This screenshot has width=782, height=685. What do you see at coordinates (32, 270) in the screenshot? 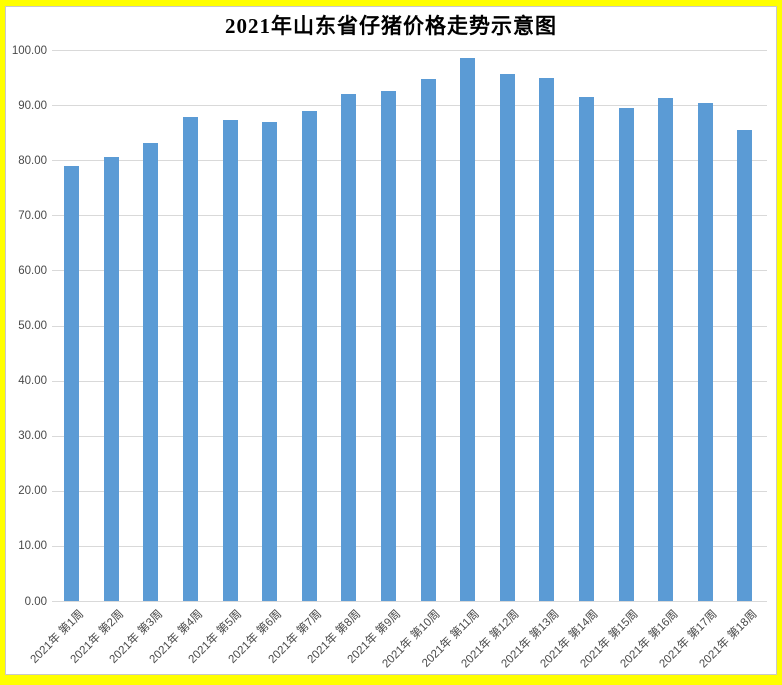
I see `y-axis-tick-label: 60.00` at bounding box center [32, 270].